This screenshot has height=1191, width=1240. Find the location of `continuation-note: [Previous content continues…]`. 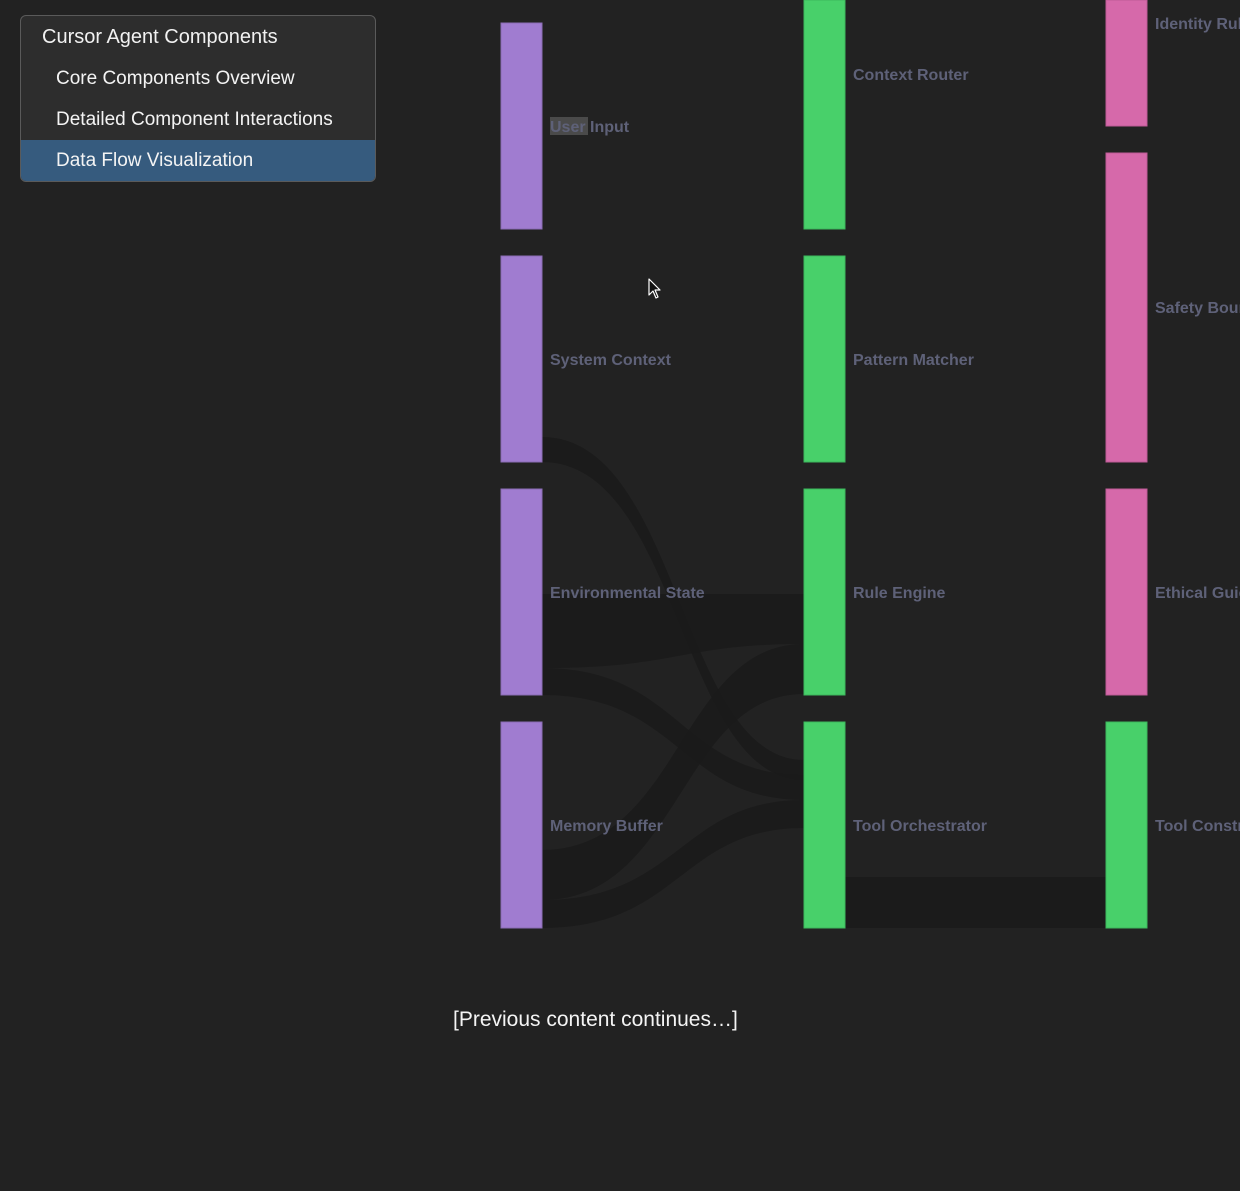

continuation-note: [Previous content continues…] is located at coordinates (595, 1019).